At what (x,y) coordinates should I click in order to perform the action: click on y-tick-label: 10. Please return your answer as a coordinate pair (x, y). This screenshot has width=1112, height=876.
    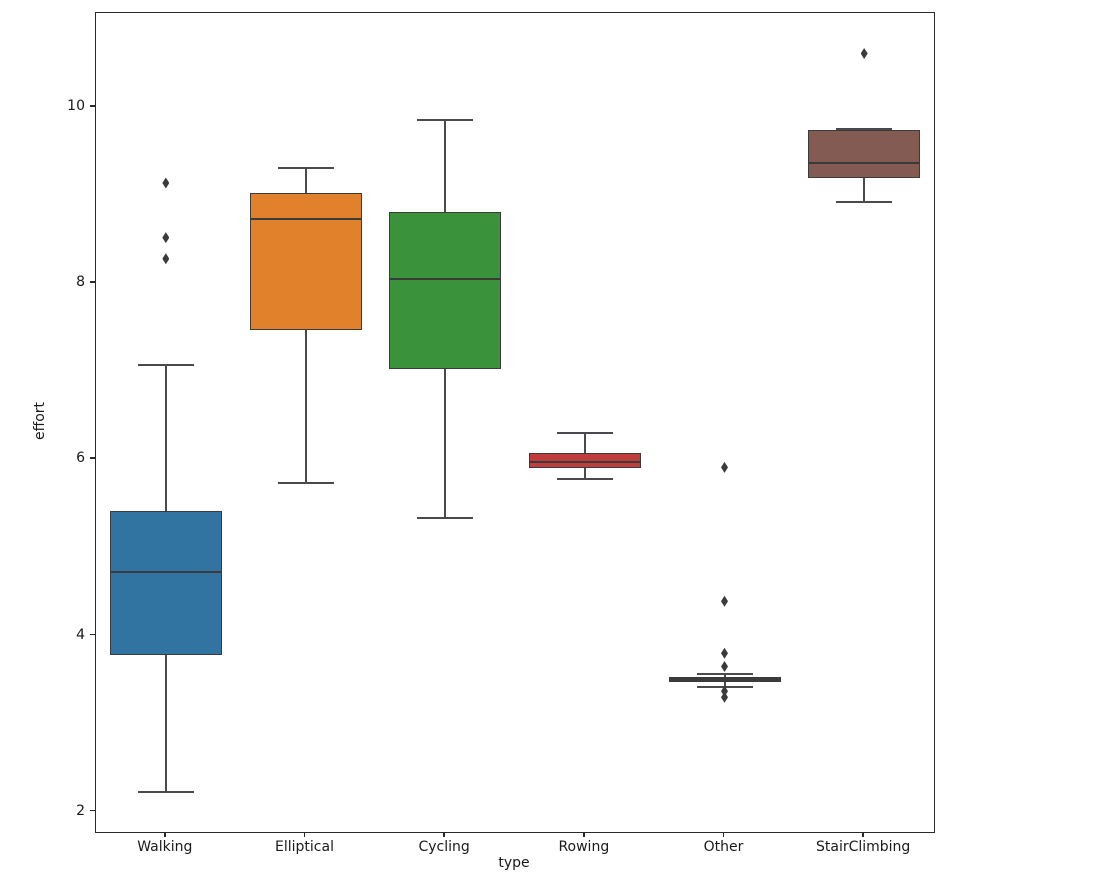
    Looking at the image, I should click on (76, 106).